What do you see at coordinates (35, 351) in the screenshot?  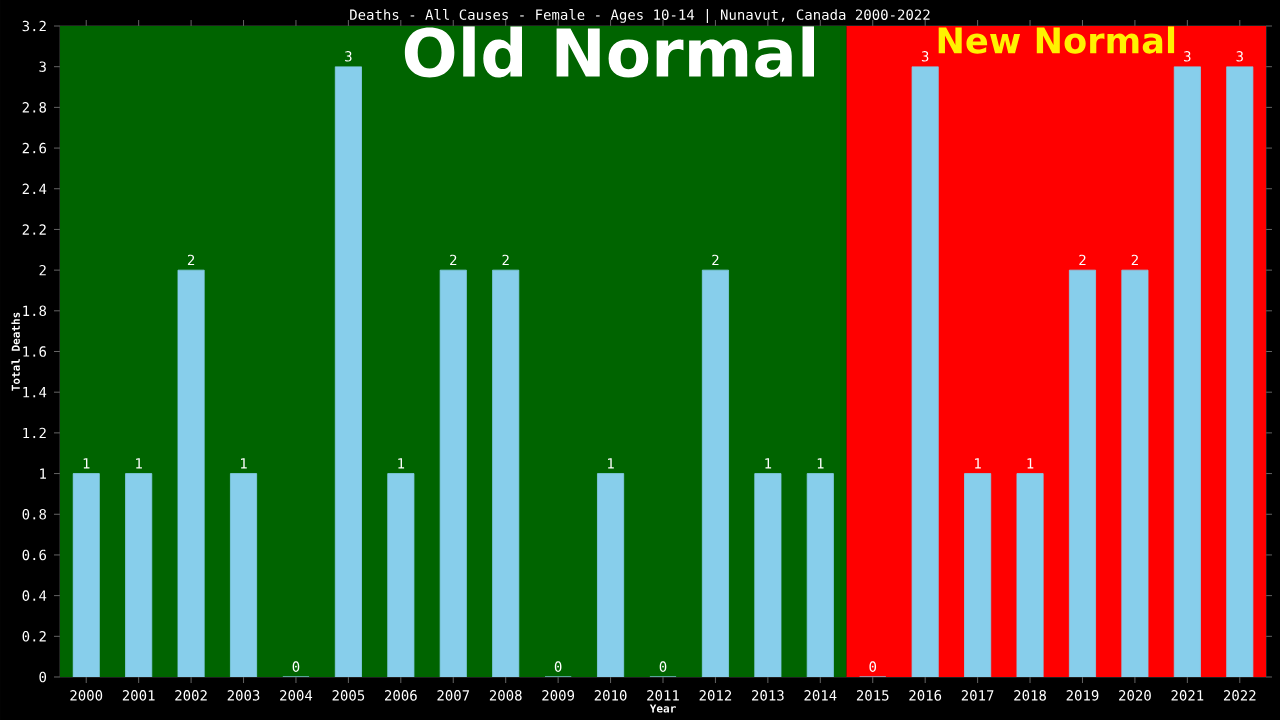 I see `y-tick-label: 1.6` at bounding box center [35, 351].